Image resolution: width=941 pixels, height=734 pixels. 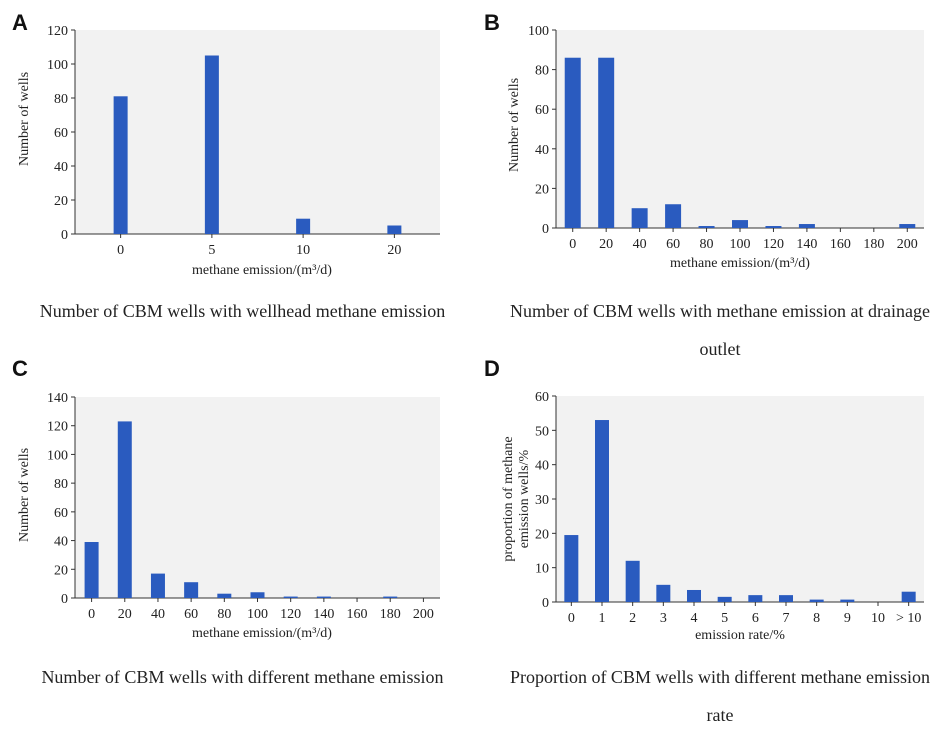 I want to click on x-tick-label: 2, so click(x=632, y=618).